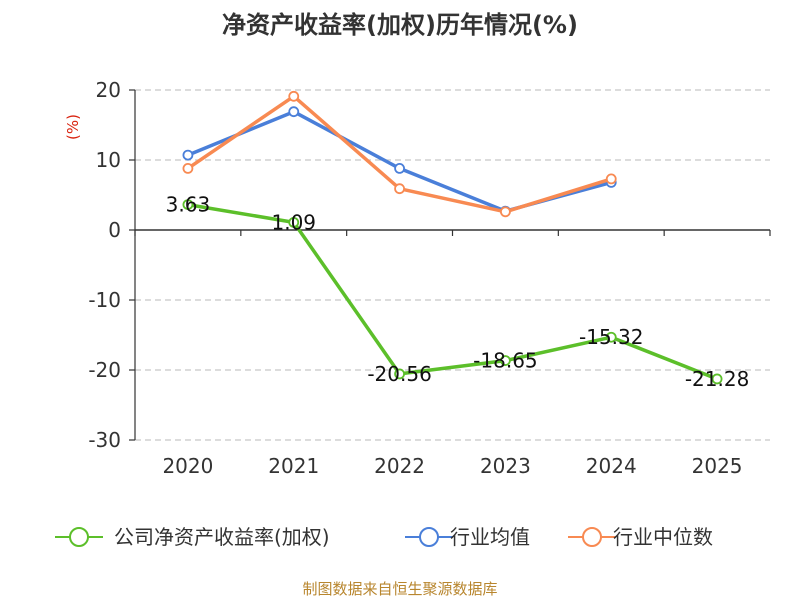  Describe the element at coordinates (384, 537) in the screenshot. I see `legend: 公司净资产收益率(加权) 行业均值 行业中位数` at that location.